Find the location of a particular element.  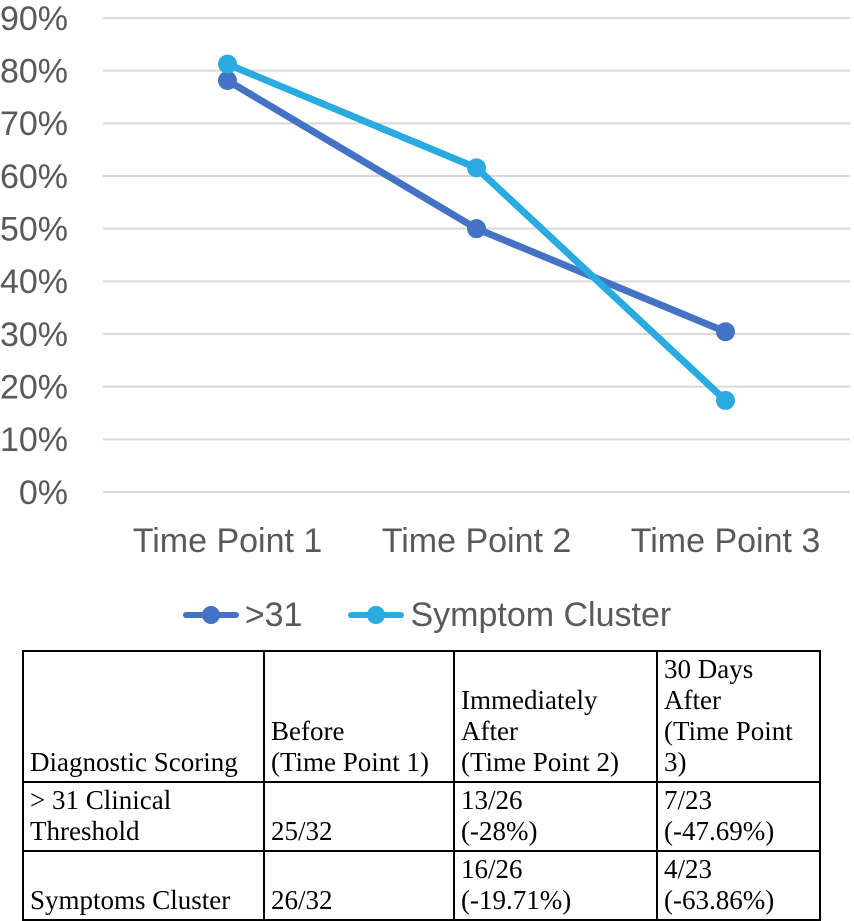

legend-dot-symptom-cluster is located at coordinates (376, 615).